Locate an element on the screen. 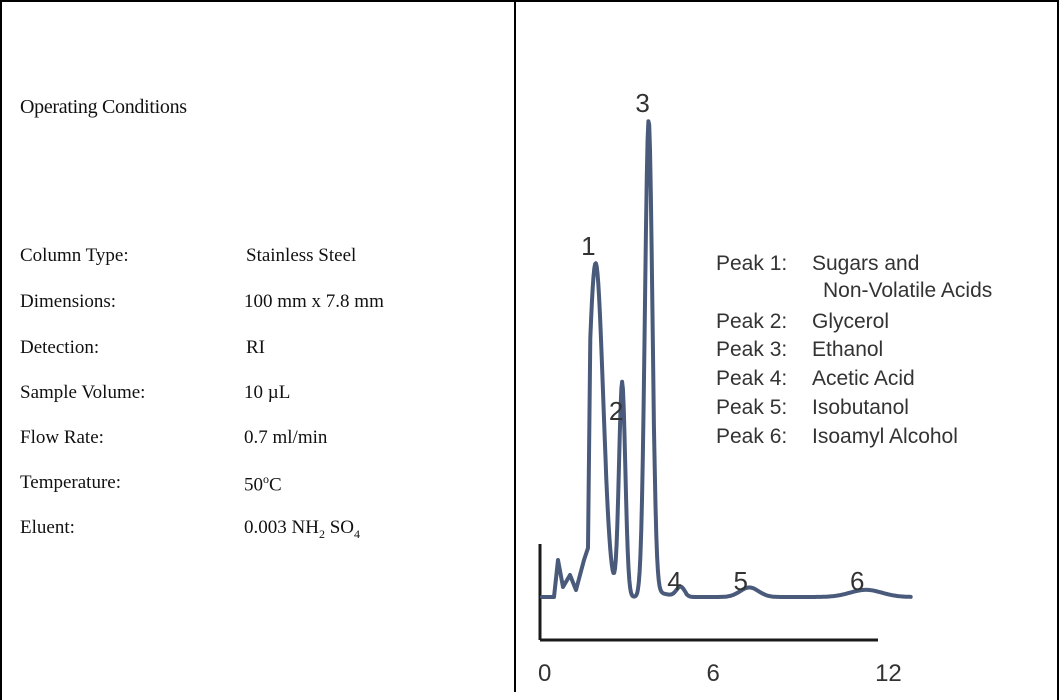 The image size is (1061, 700). legend-value: Isoamyl Alcohol is located at coordinates (885, 436).